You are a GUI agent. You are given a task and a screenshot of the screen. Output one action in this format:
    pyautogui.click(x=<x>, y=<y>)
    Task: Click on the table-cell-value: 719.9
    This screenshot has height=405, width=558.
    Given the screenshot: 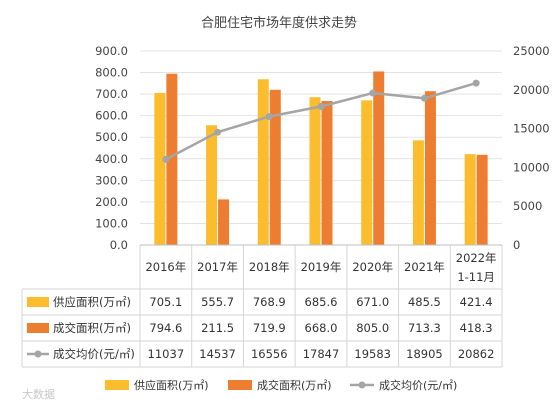 What is the action you would take?
    pyautogui.click(x=269, y=328)
    